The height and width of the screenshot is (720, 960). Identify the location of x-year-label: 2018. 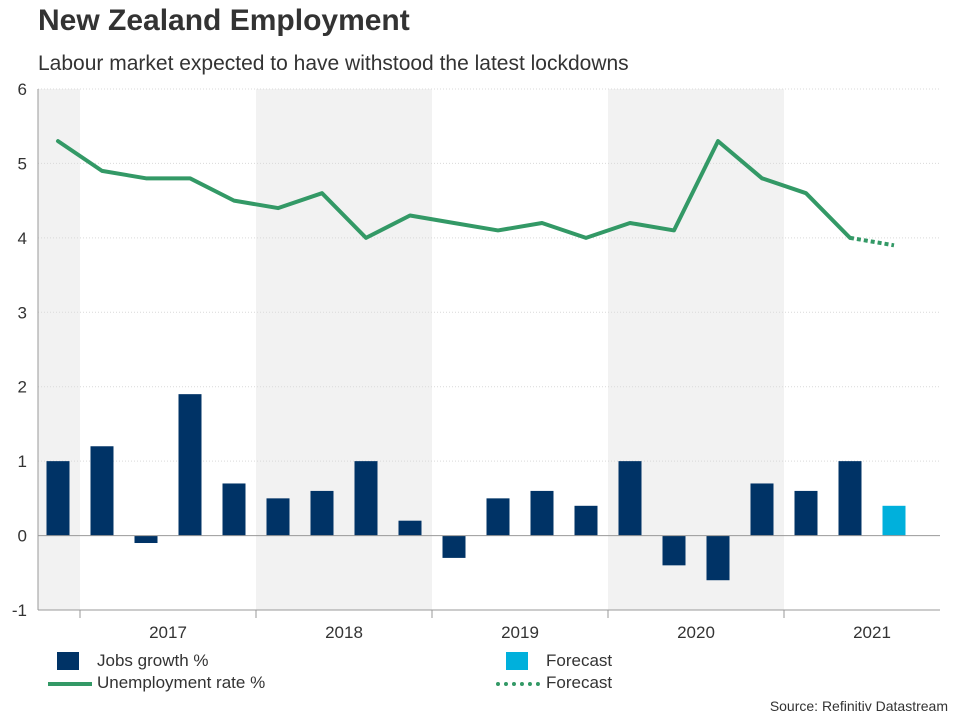
(344, 632).